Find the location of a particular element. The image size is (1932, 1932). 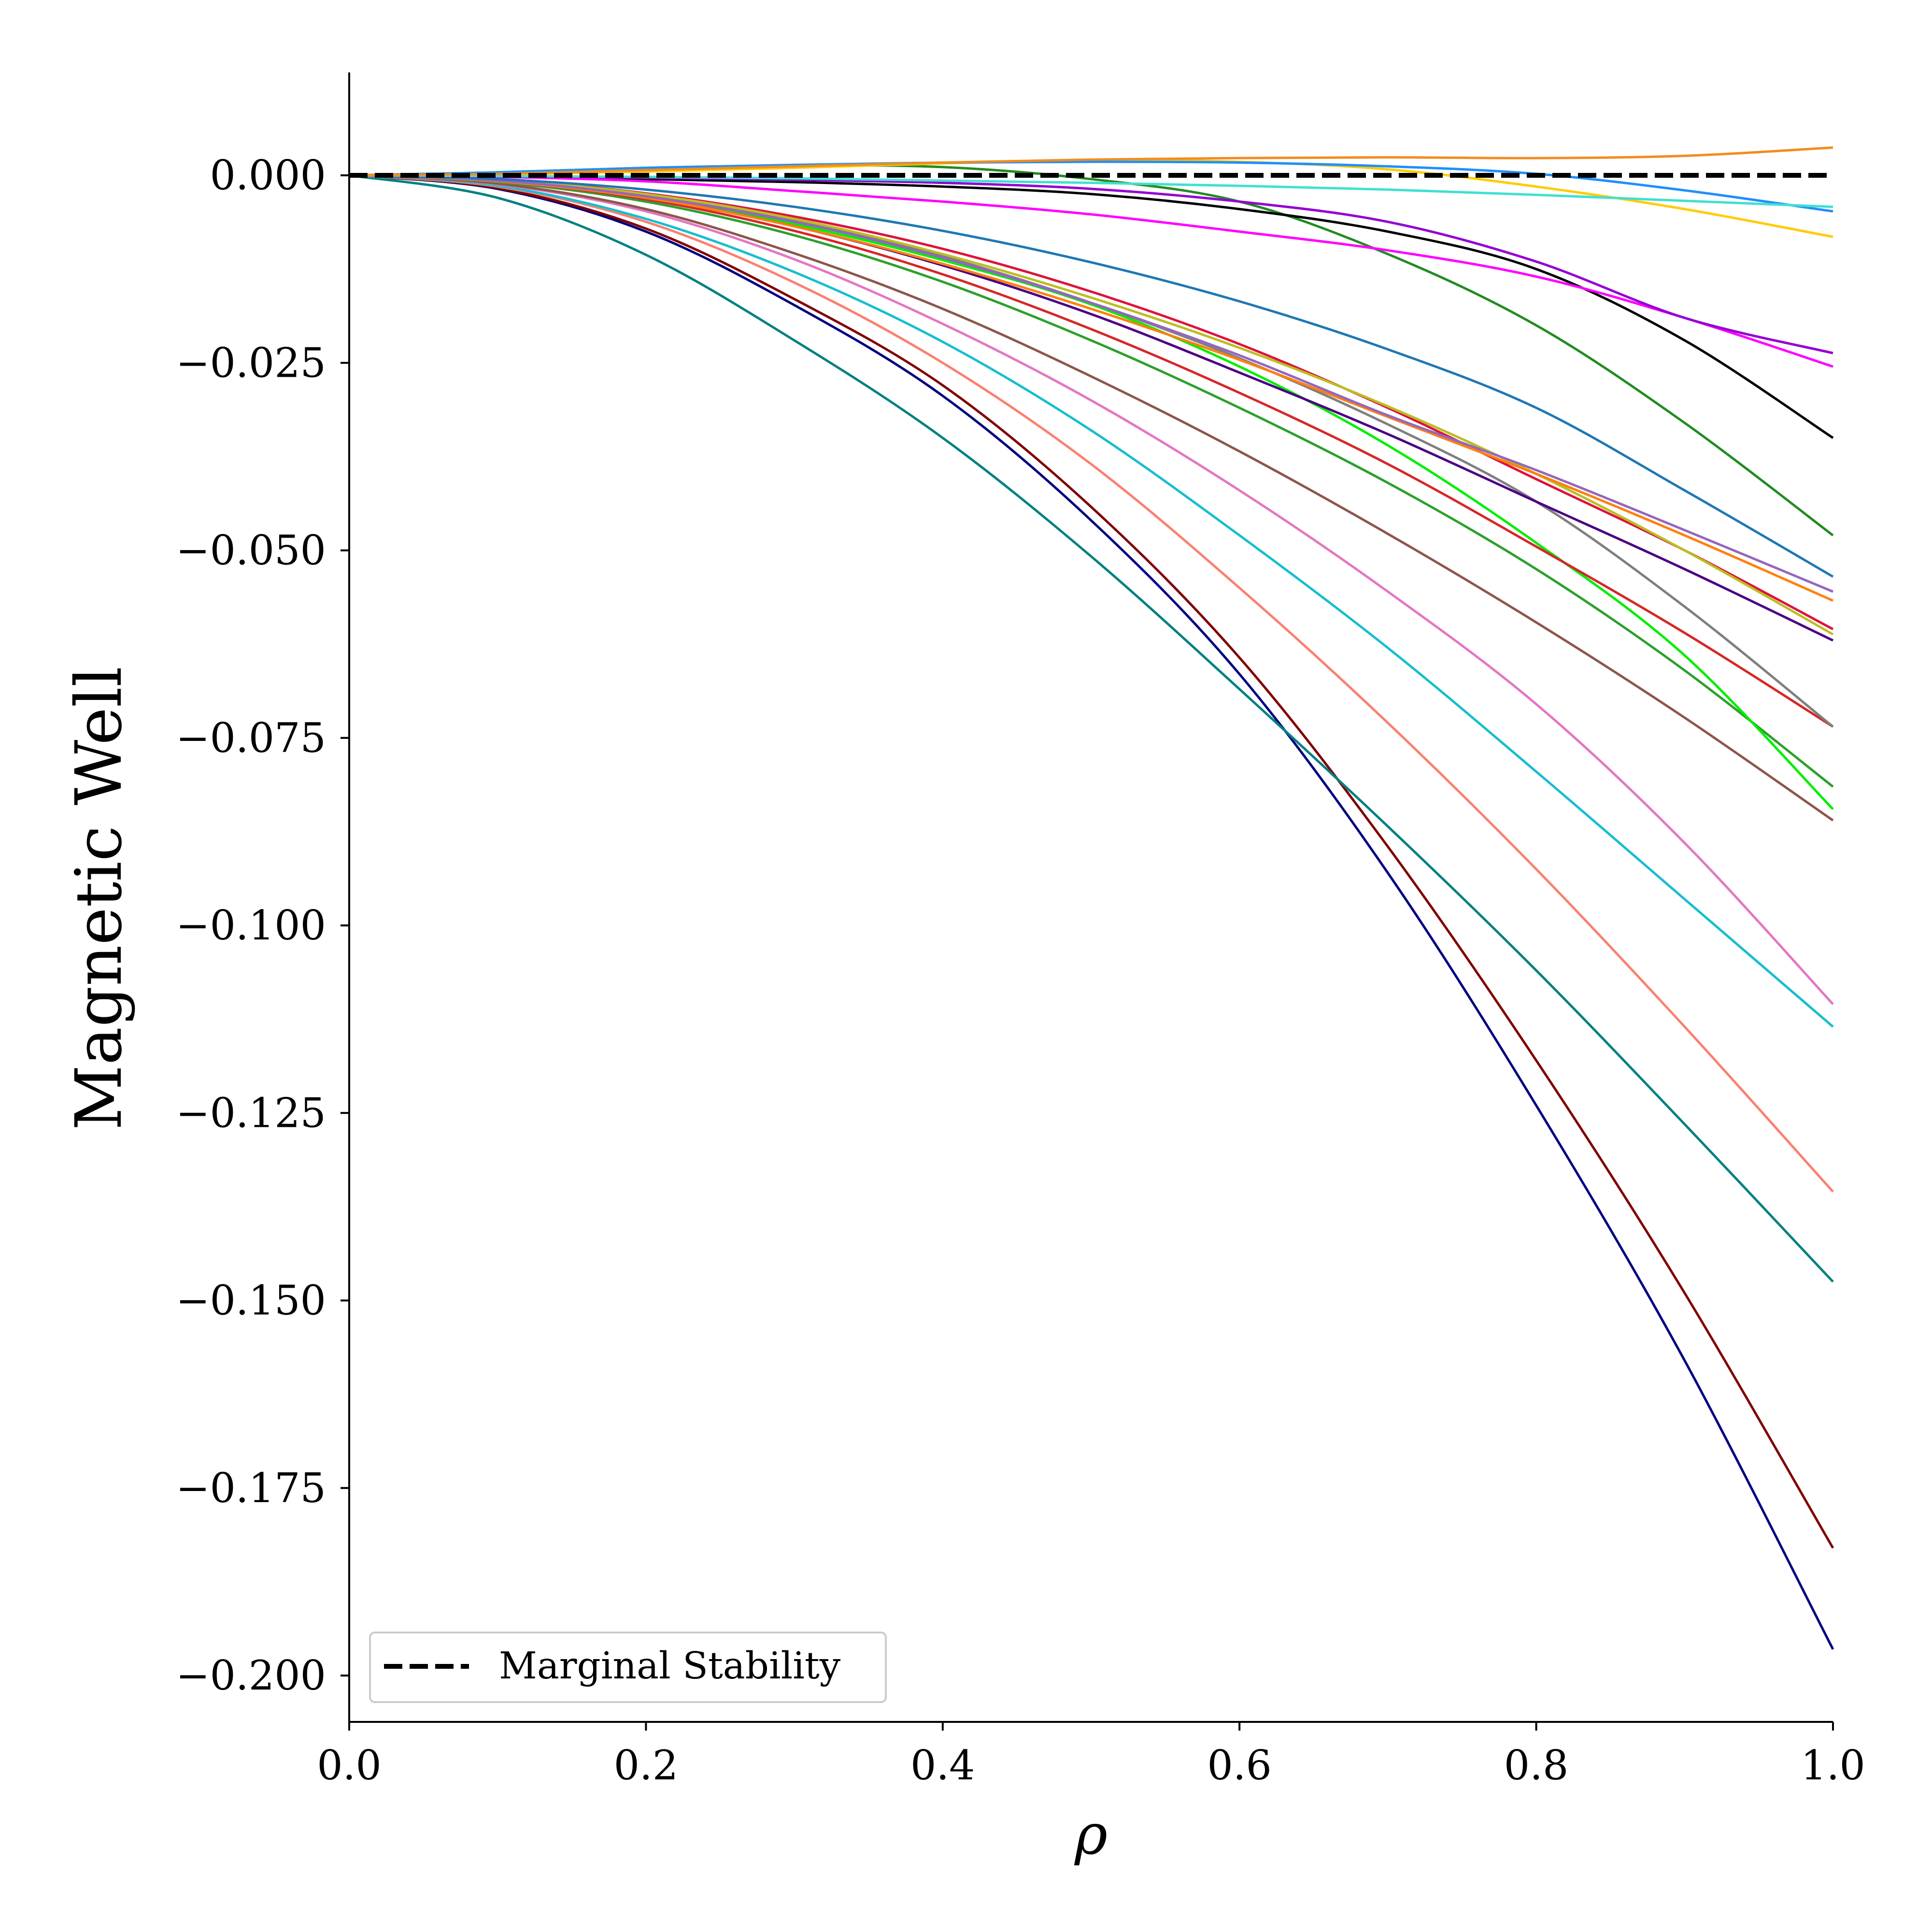

y-axis-title: Magnetic Well is located at coordinates (99, 898).